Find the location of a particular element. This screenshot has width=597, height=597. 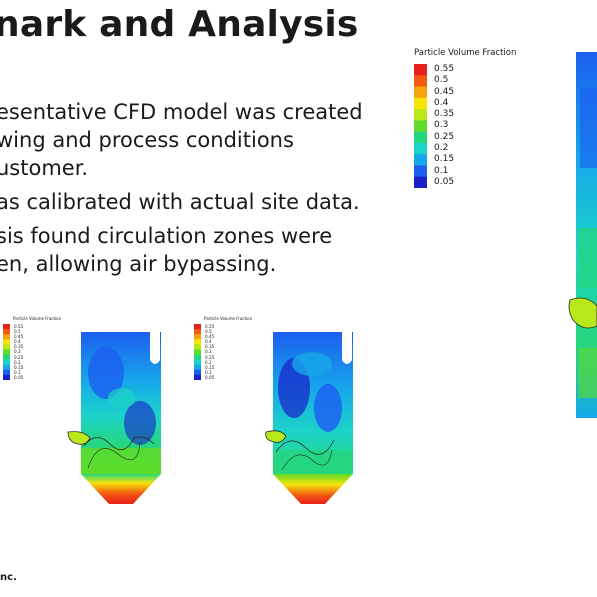

bullet-1-line-3: ustomer. is located at coordinates (44, 168).